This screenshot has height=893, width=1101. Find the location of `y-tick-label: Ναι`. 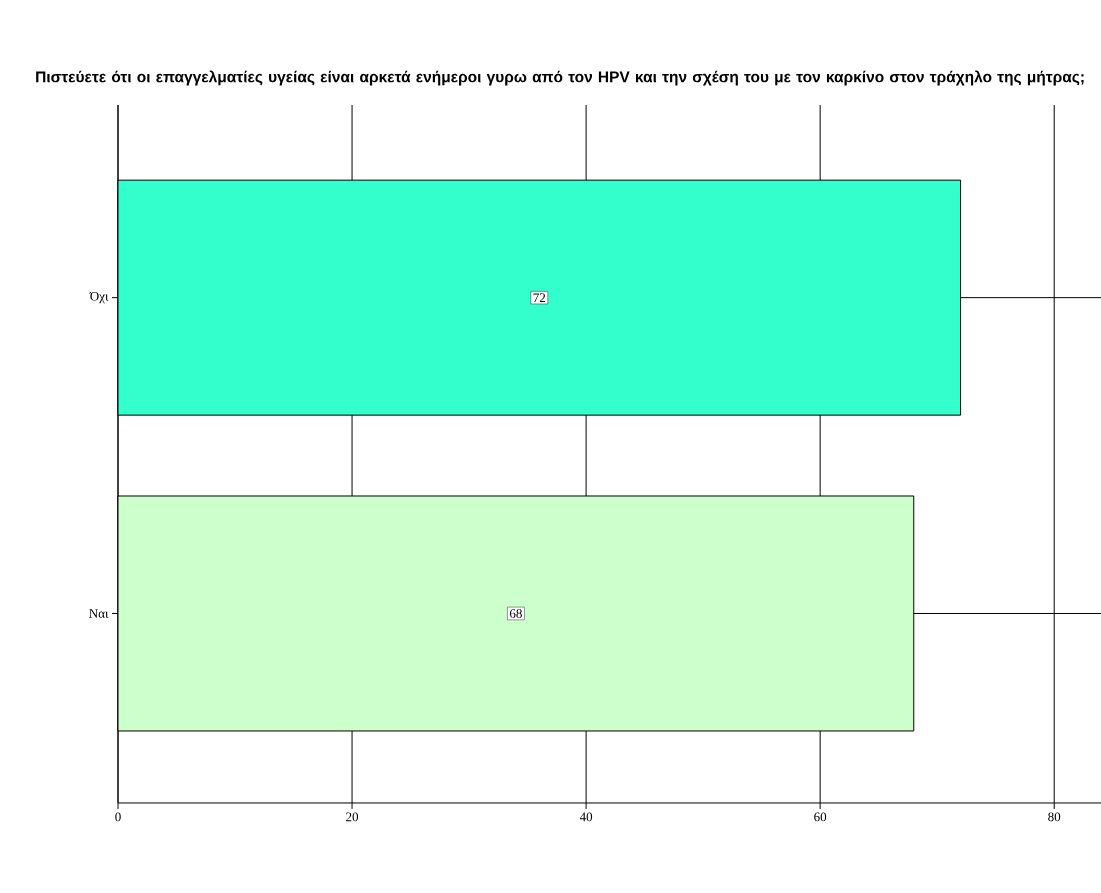

y-tick-label: Ναι is located at coordinates (99, 613).